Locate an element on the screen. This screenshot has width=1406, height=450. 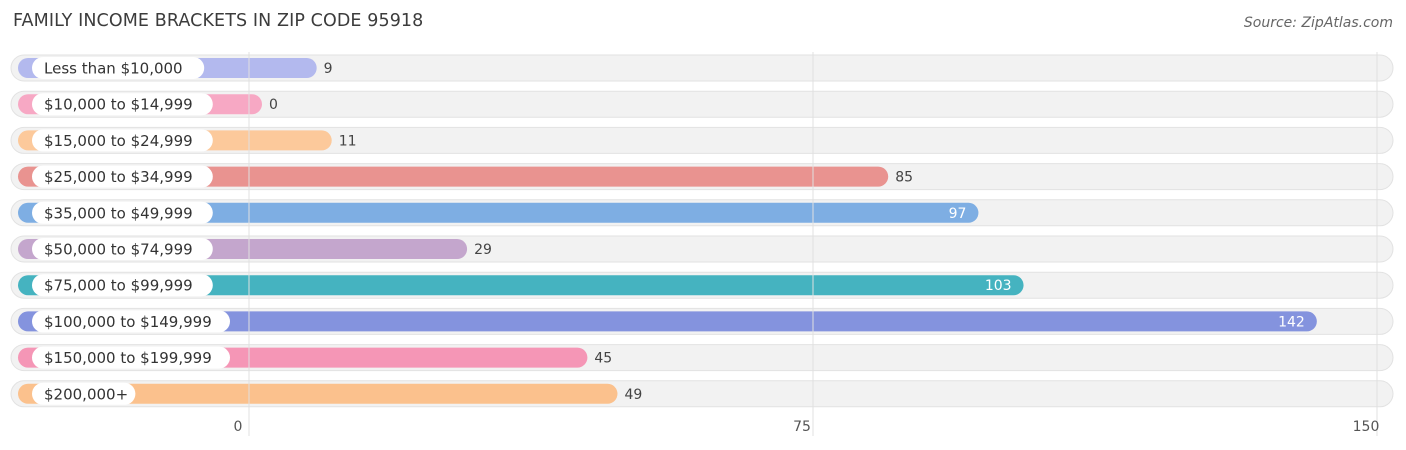
bar-row: $10,000 to $14,999 0 is located at coordinates (702, 104).